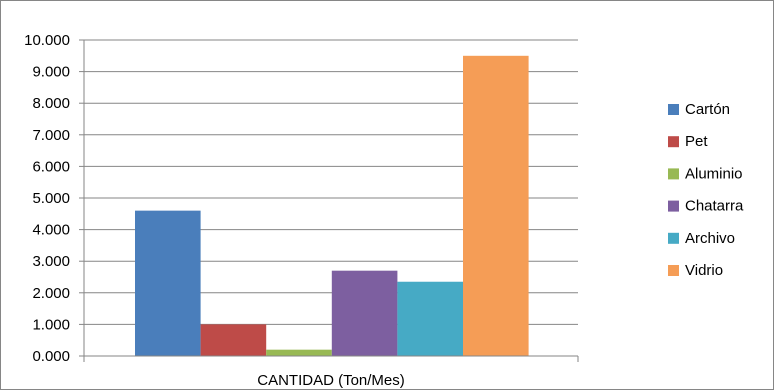 This screenshot has height=391, width=774. What do you see at coordinates (714, 206) in the screenshot?
I see `legend-label: Chatarra` at bounding box center [714, 206].